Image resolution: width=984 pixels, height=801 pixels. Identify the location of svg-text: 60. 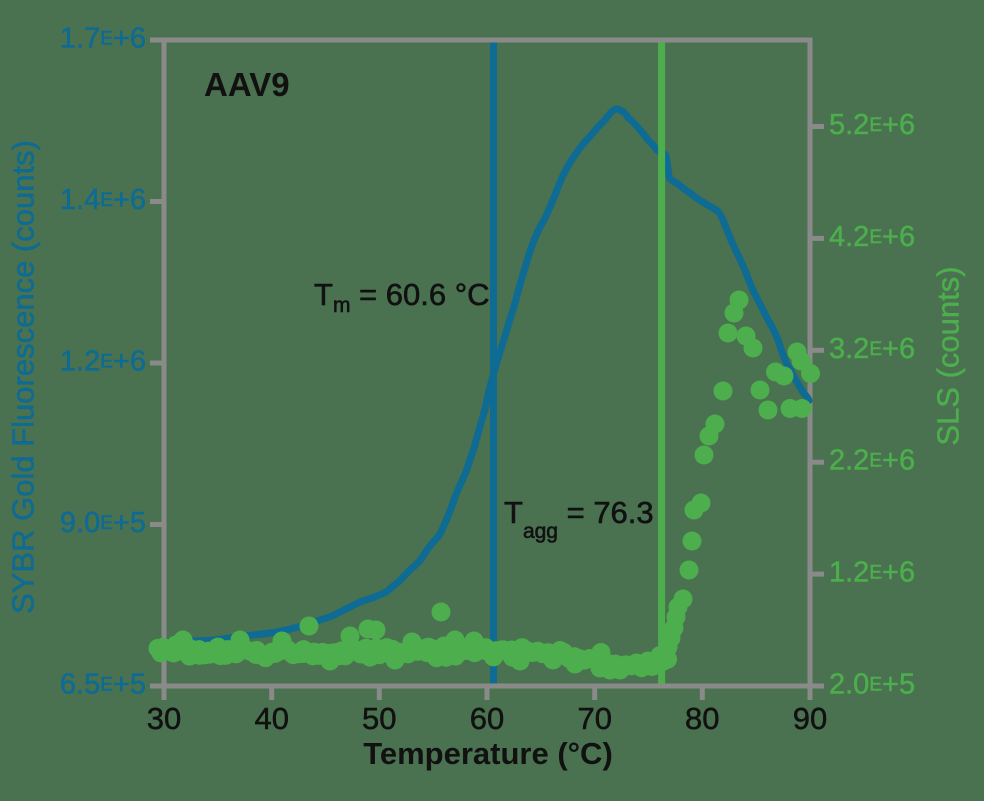
(487, 718).